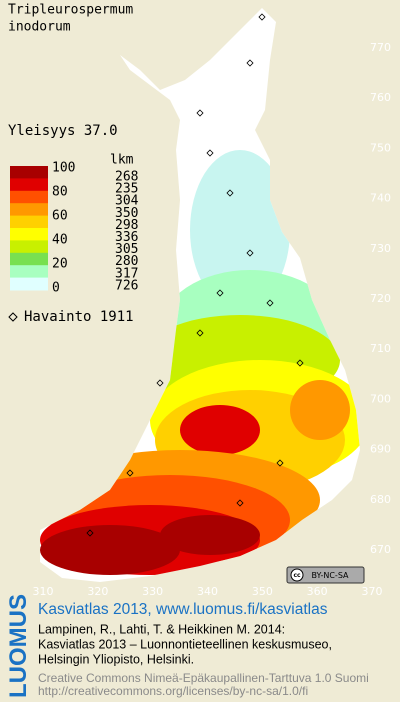 This screenshot has height=702, width=400. What do you see at coordinates (380, 398) in the screenshot?
I see `northing-tick: 700` at bounding box center [380, 398].